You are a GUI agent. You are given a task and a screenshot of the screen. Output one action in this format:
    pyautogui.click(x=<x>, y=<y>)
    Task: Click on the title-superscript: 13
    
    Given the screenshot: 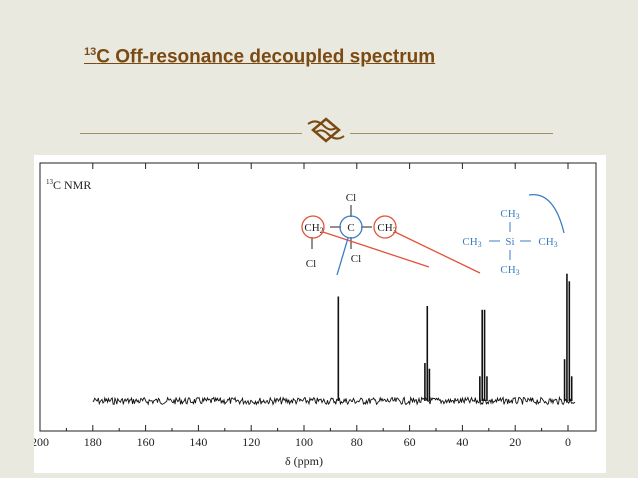 What is the action you would take?
    pyautogui.click(x=90, y=52)
    